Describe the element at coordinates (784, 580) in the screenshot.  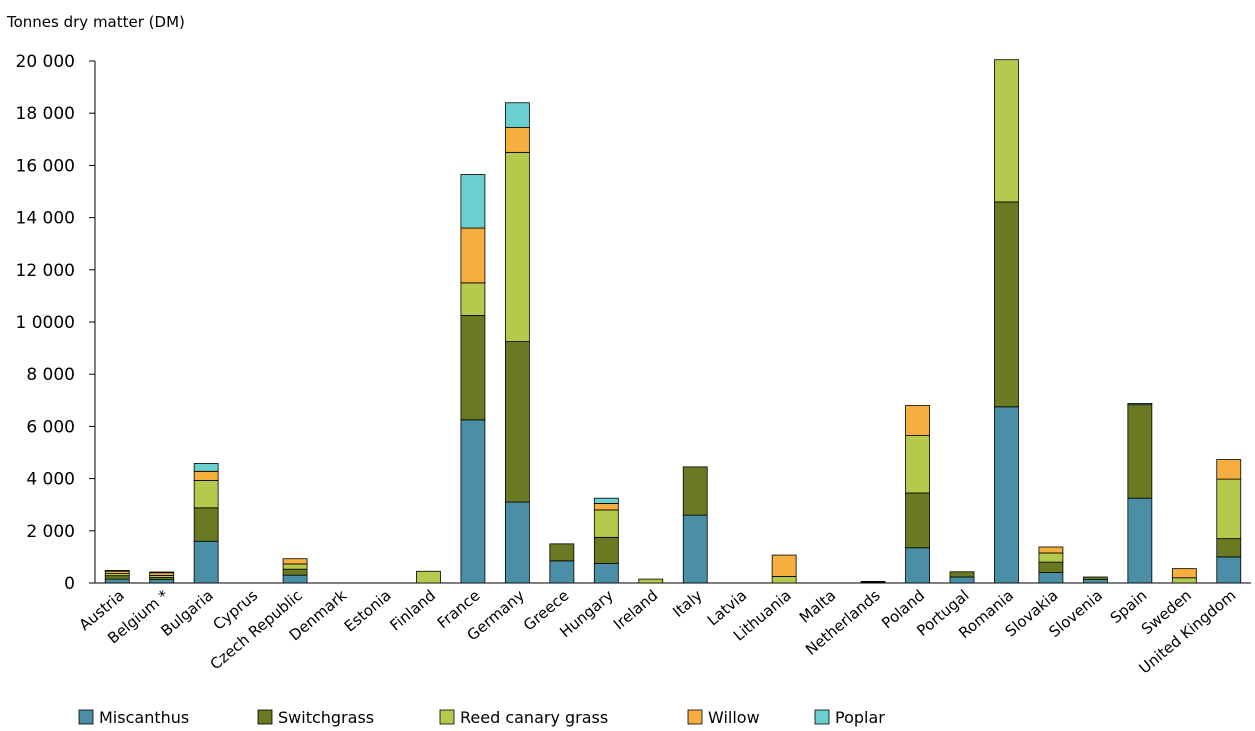
I see `bar-lithuania-reed-canary-grass` at that location.